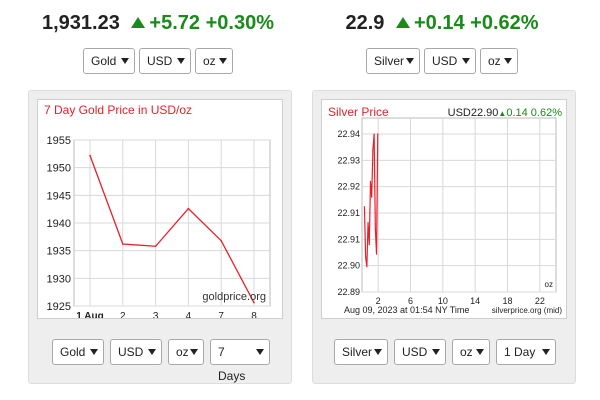  Describe the element at coordinates (520, 352) in the screenshot. I see `range-select-value: 1 Day` at that location.